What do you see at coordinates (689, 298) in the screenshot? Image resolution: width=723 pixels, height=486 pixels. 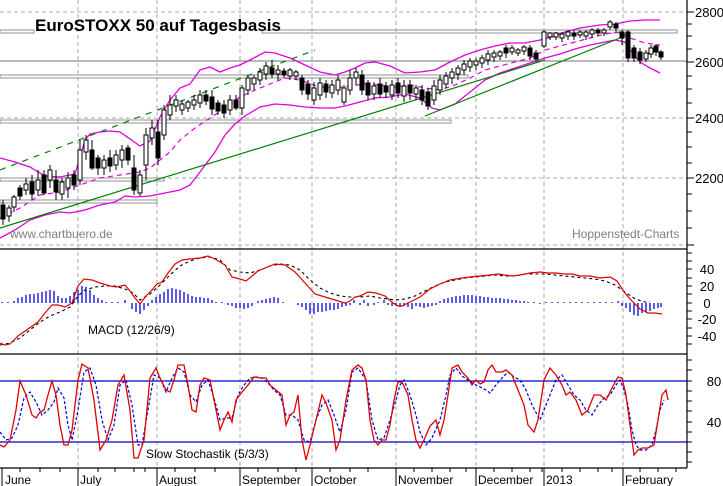 I see `macd-axis-ticks` at bounding box center [689, 298].